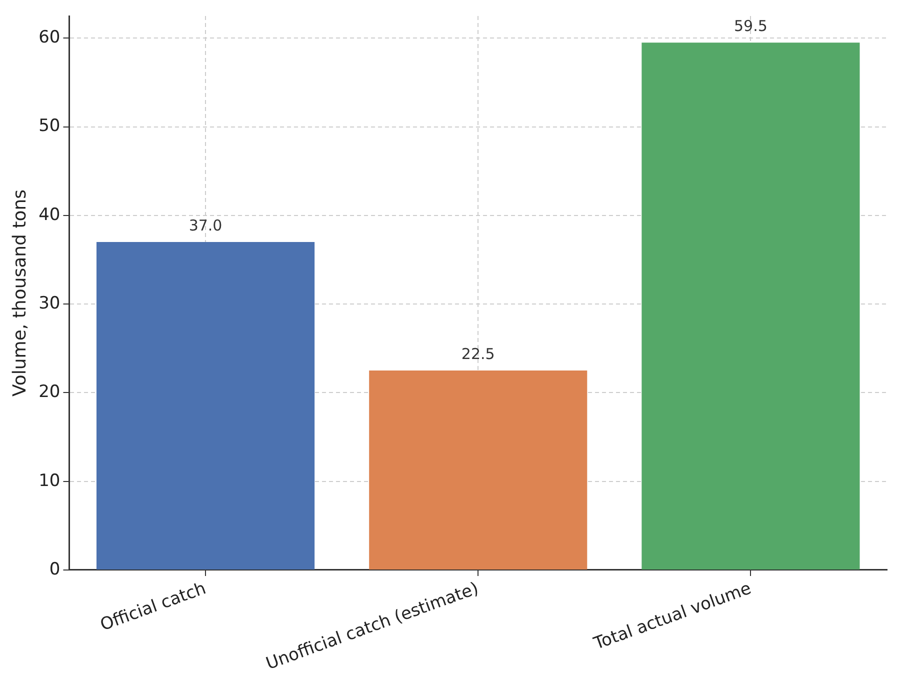  Describe the element at coordinates (54, 569) in the screenshot. I see `y-tick-label: 0` at that location.